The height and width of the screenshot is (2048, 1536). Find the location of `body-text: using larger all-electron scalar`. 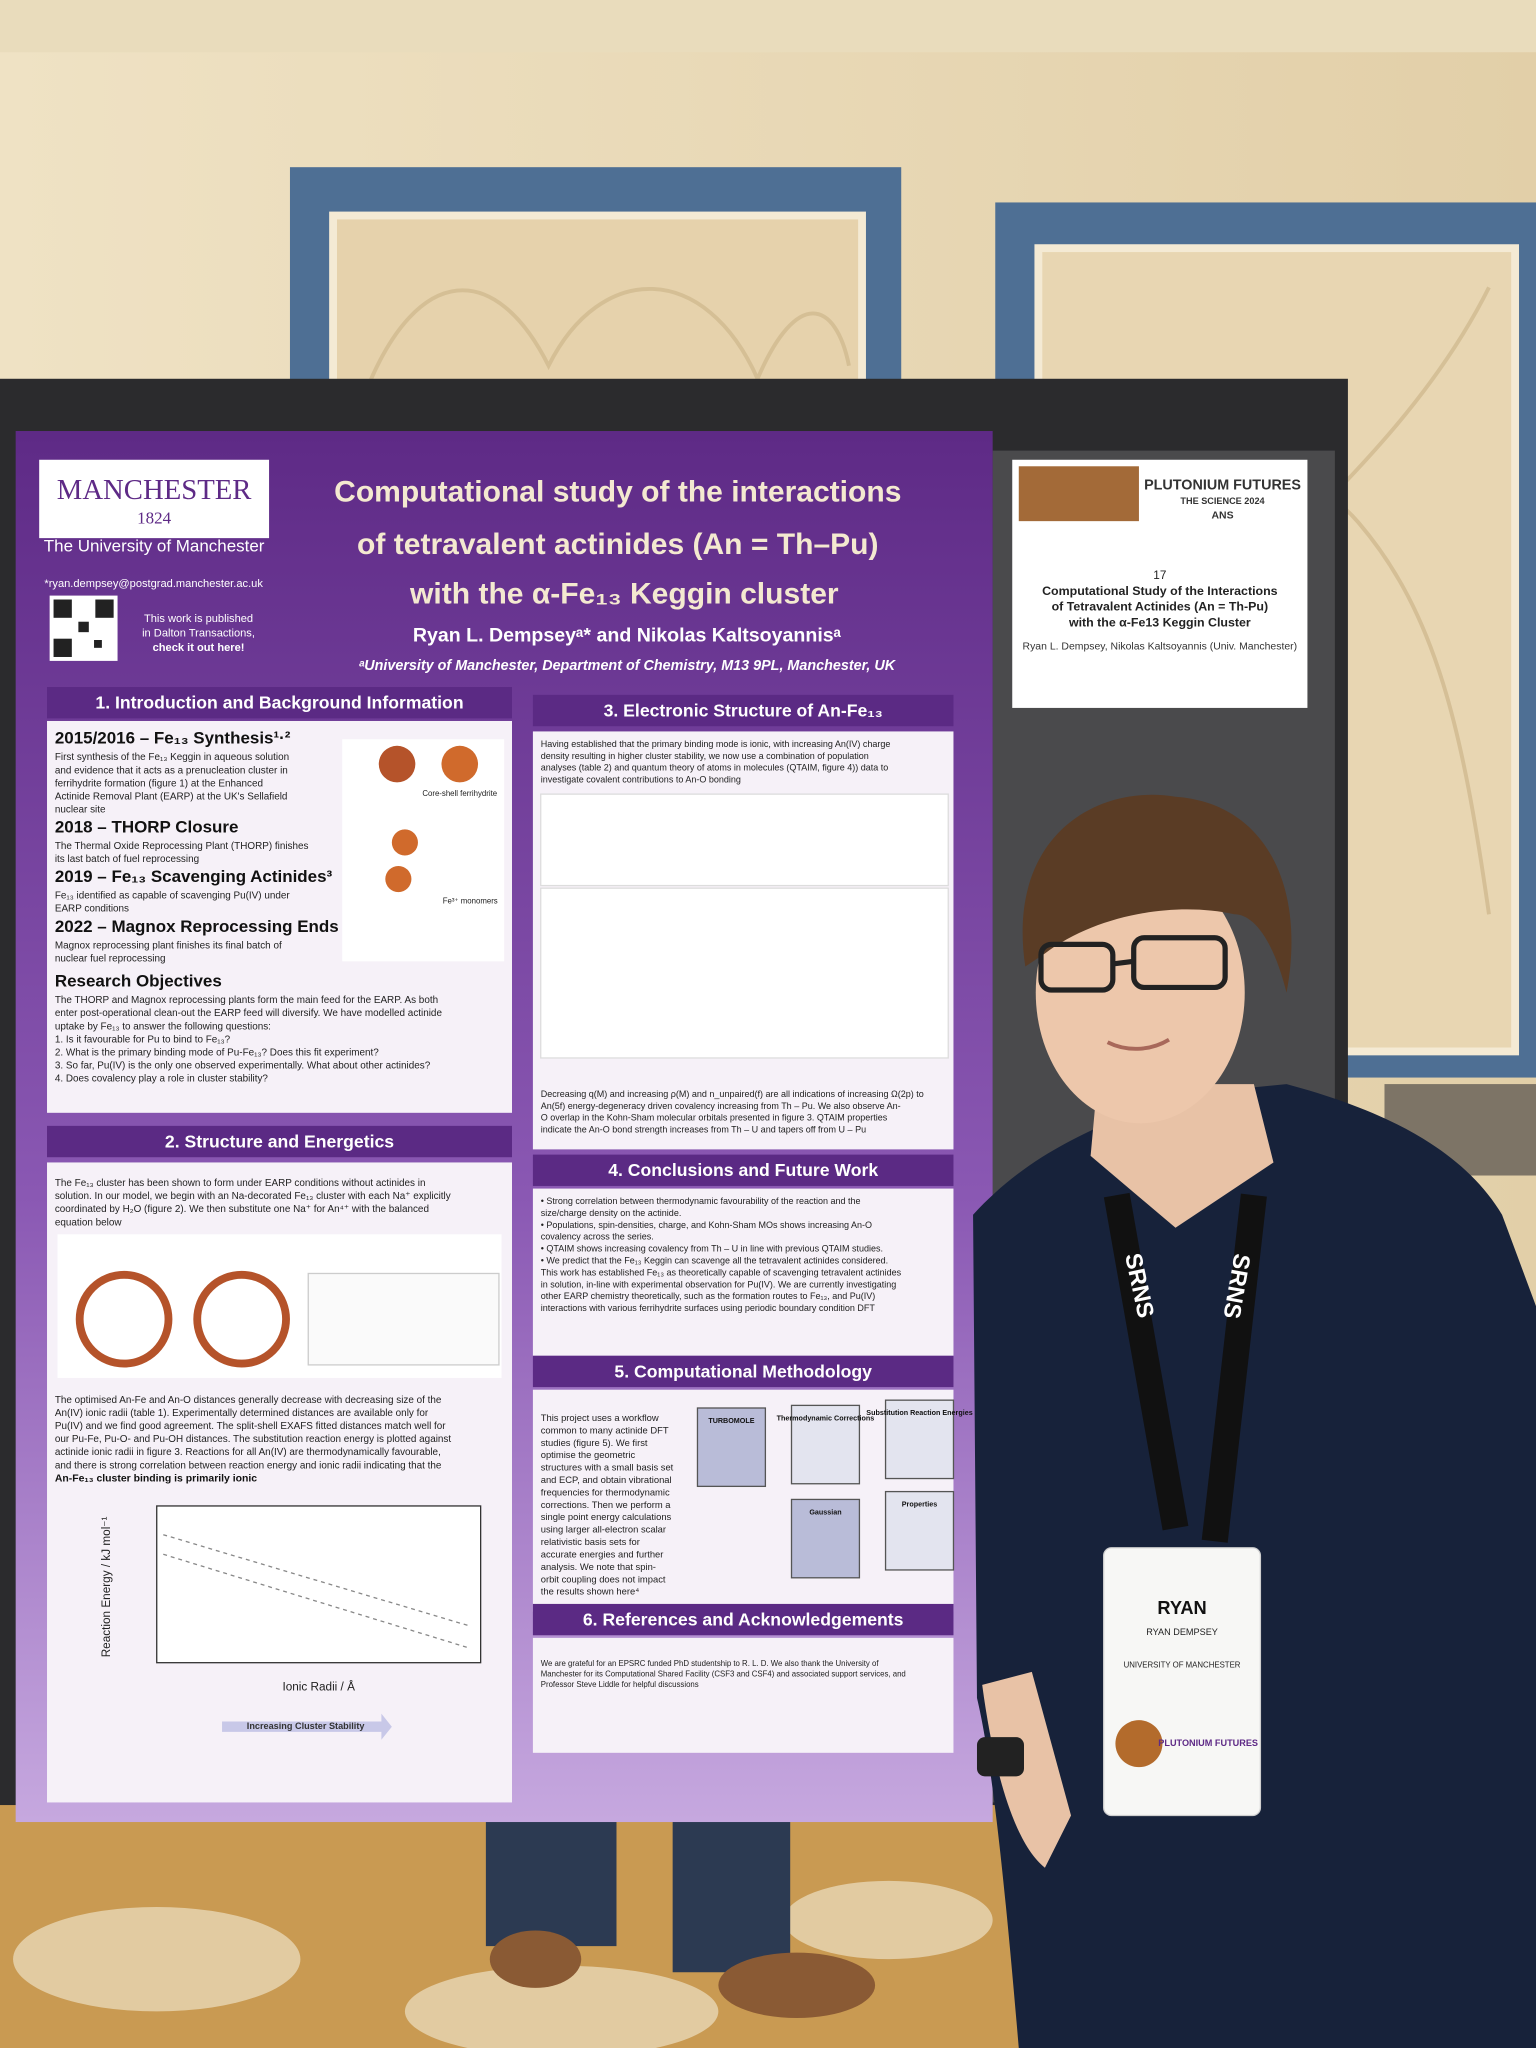

body-text: using larger all-electron scalar is located at coordinates (603, 1529).